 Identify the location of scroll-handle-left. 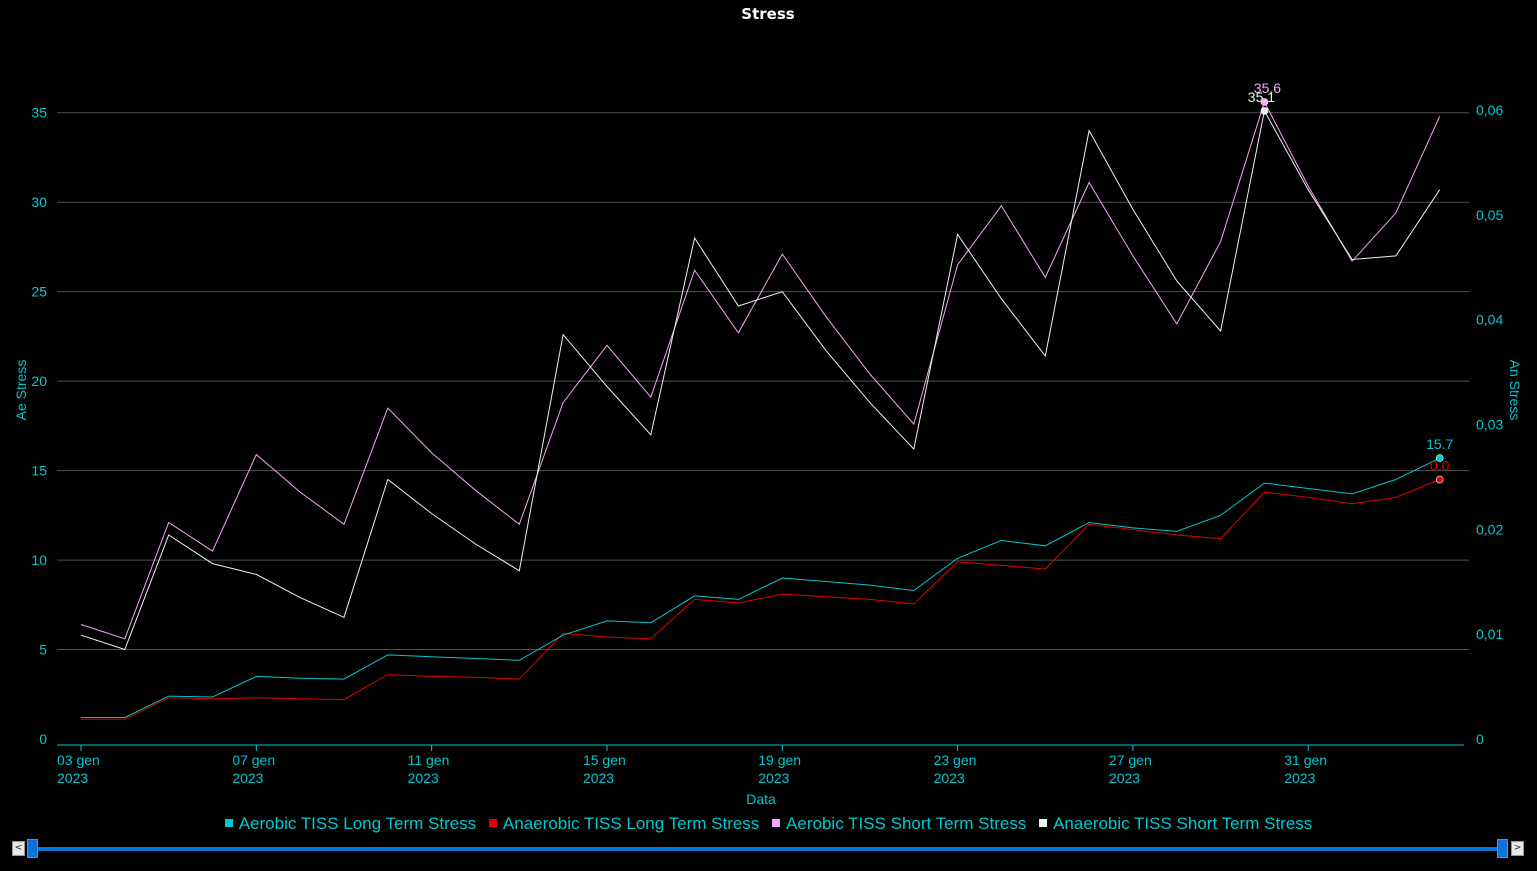
(32, 848).